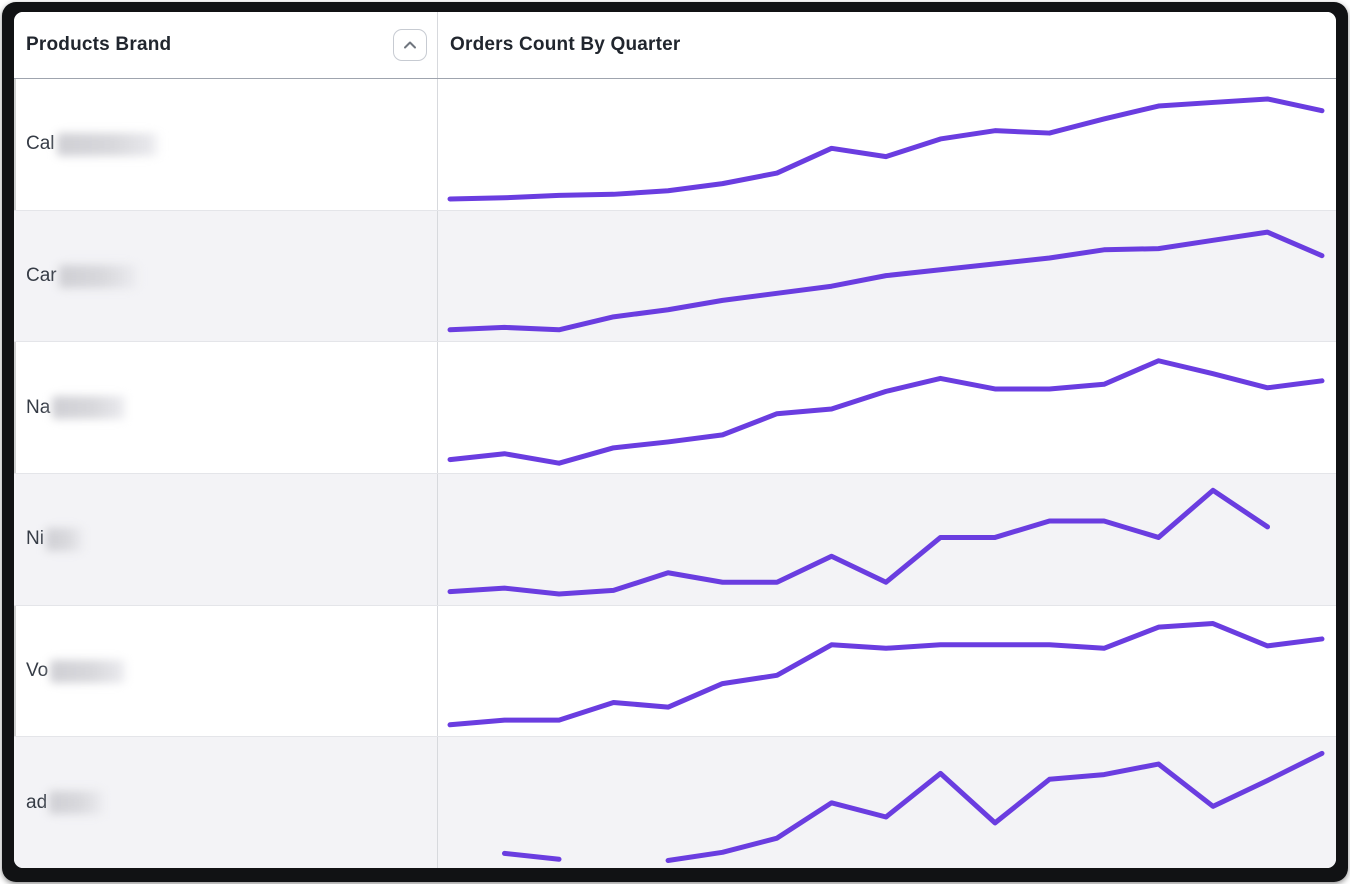 Image resolution: width=1350 pixels, height=884 pixels. I want to click on brand-label: ad, so click(66, 803).